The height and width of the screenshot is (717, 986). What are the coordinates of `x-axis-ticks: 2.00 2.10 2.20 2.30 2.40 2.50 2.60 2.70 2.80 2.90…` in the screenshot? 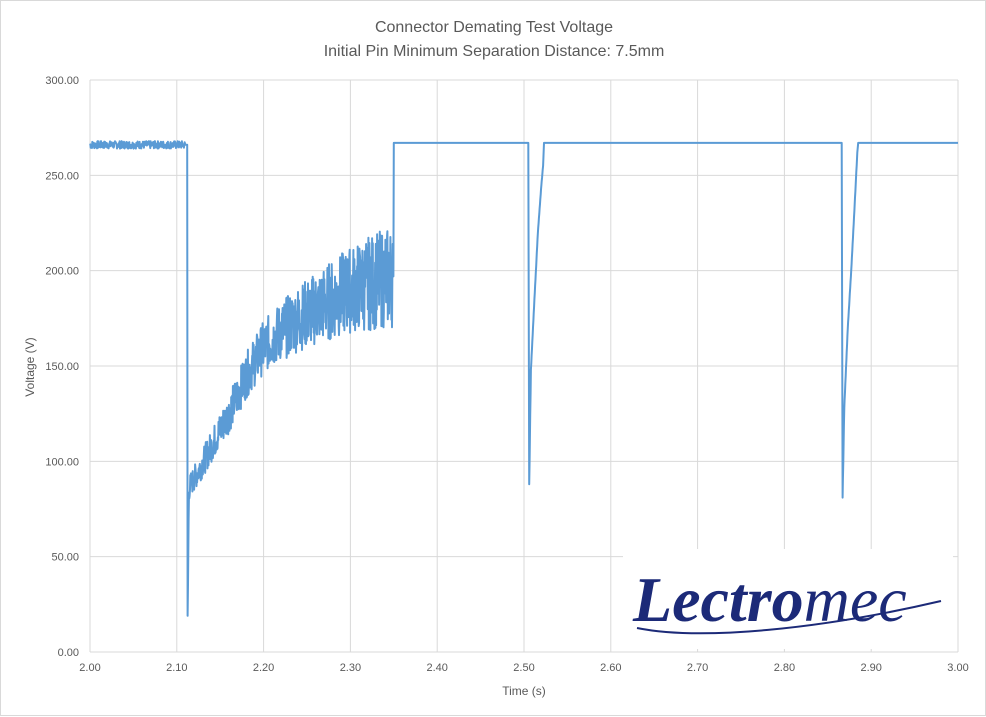 It's located at (523, 668).